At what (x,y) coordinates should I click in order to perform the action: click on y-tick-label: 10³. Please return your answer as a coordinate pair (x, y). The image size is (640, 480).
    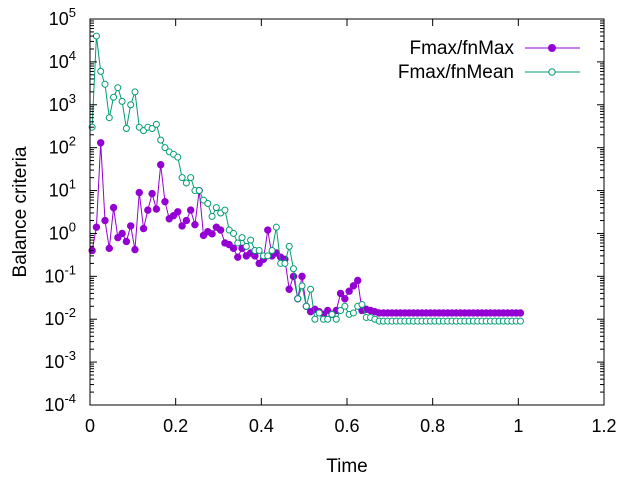
    Looking at the image, I should click on (62, 103).